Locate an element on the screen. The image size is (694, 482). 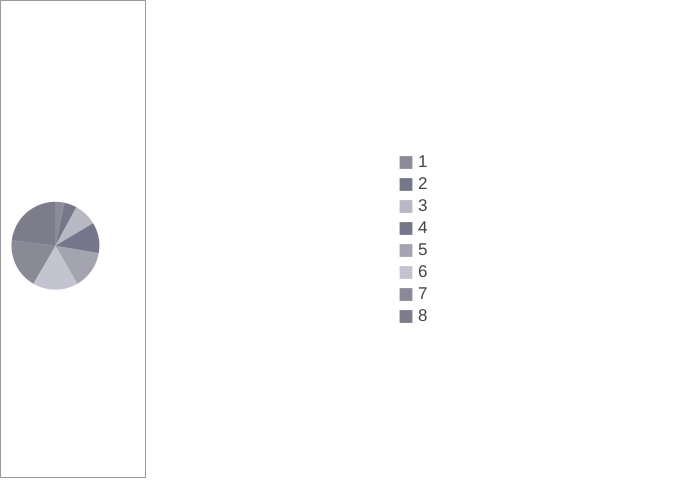
legend-label: 6 is located at coordinates (423, 272).